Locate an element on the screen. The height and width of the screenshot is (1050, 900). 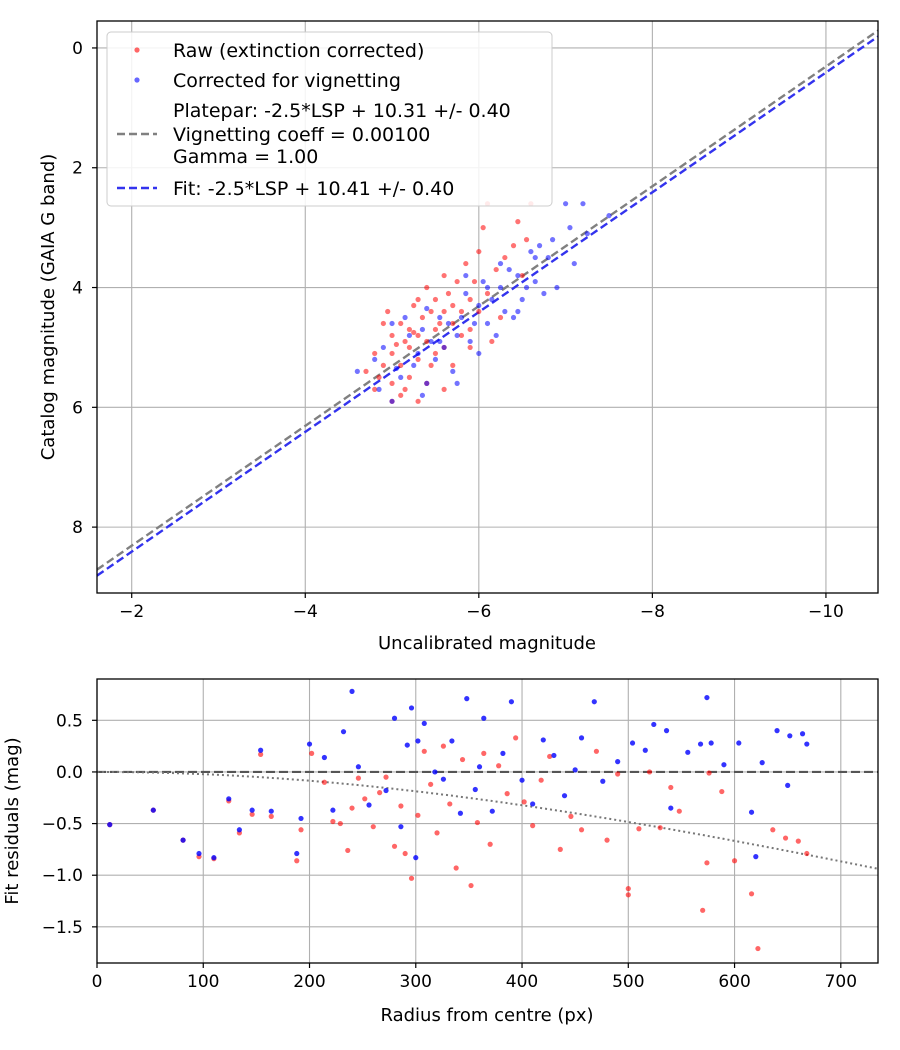
bottom-x-tick-label: 100 is located at coordinates (203, 982).